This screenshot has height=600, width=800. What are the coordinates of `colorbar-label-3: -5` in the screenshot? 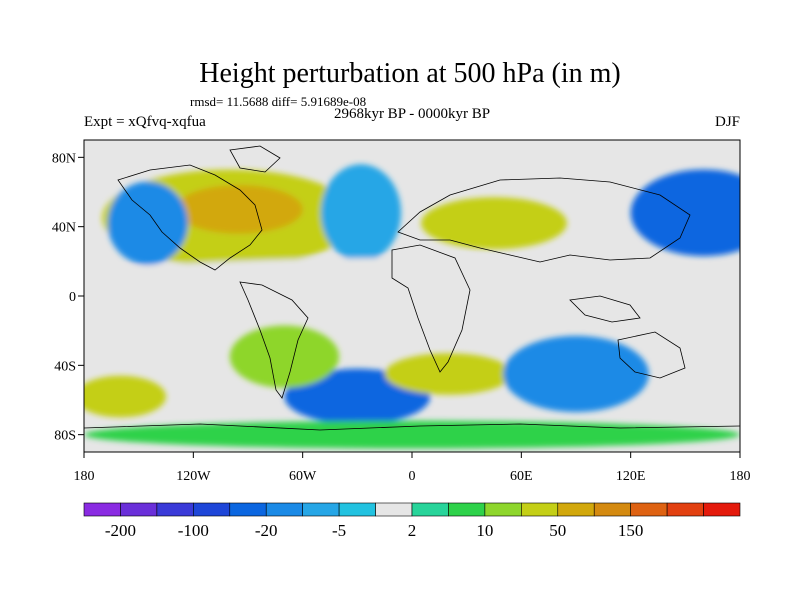 It's located at (339, 530).